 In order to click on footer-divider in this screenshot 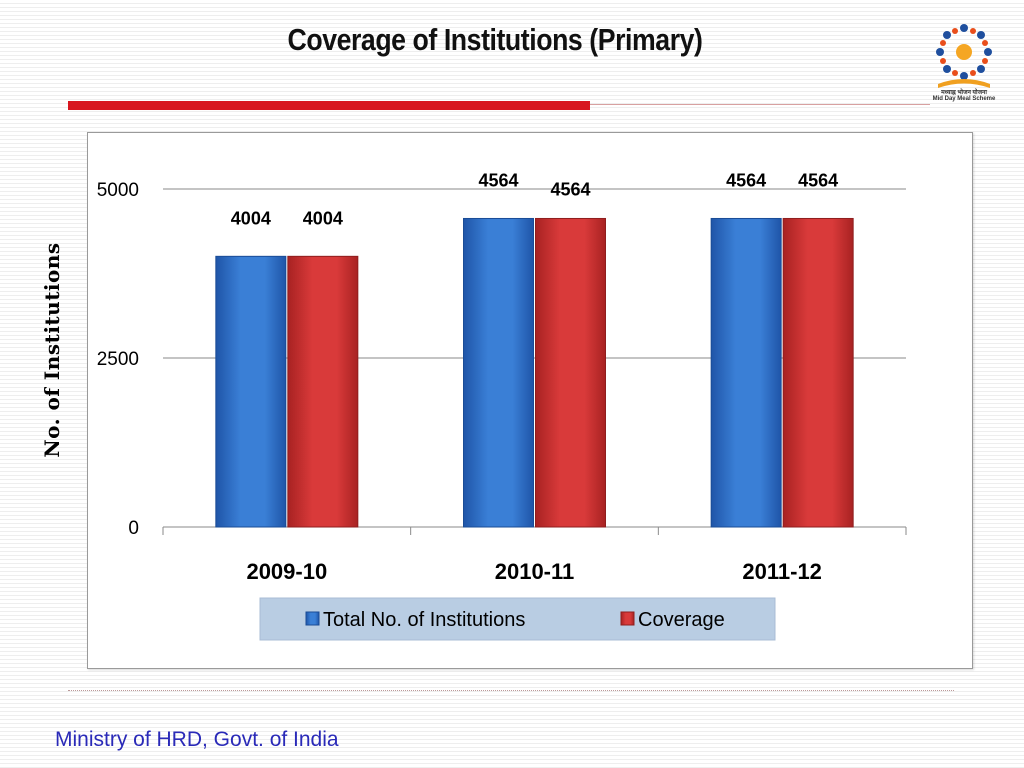, I will do `click(511, 690)`.